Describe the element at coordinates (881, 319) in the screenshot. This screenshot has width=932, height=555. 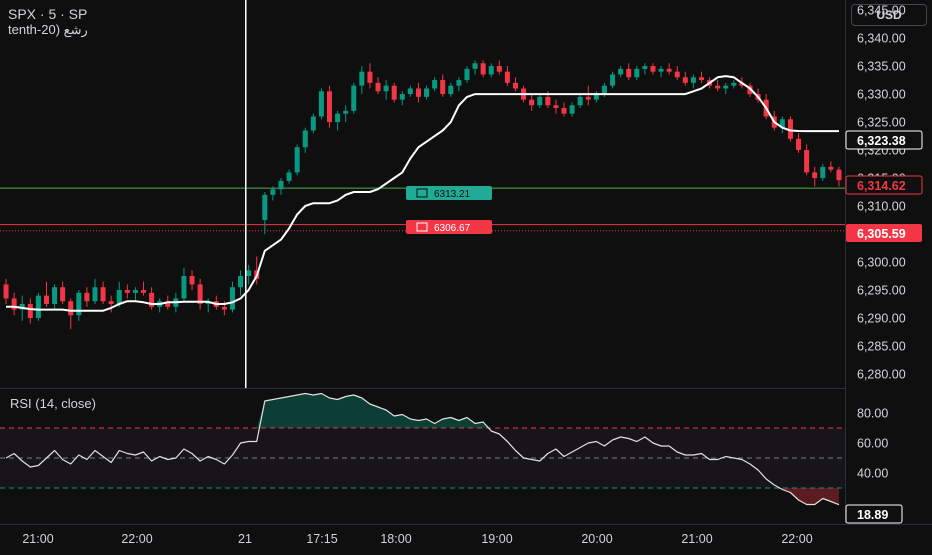
I see `price-tick-label: 6,290.00` at that location.